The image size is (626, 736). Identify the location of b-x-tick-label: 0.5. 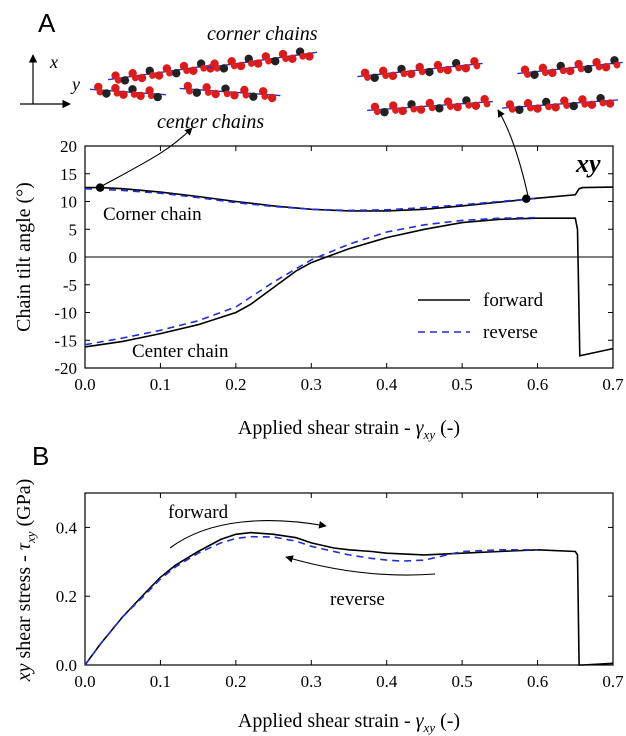
(462, 681).